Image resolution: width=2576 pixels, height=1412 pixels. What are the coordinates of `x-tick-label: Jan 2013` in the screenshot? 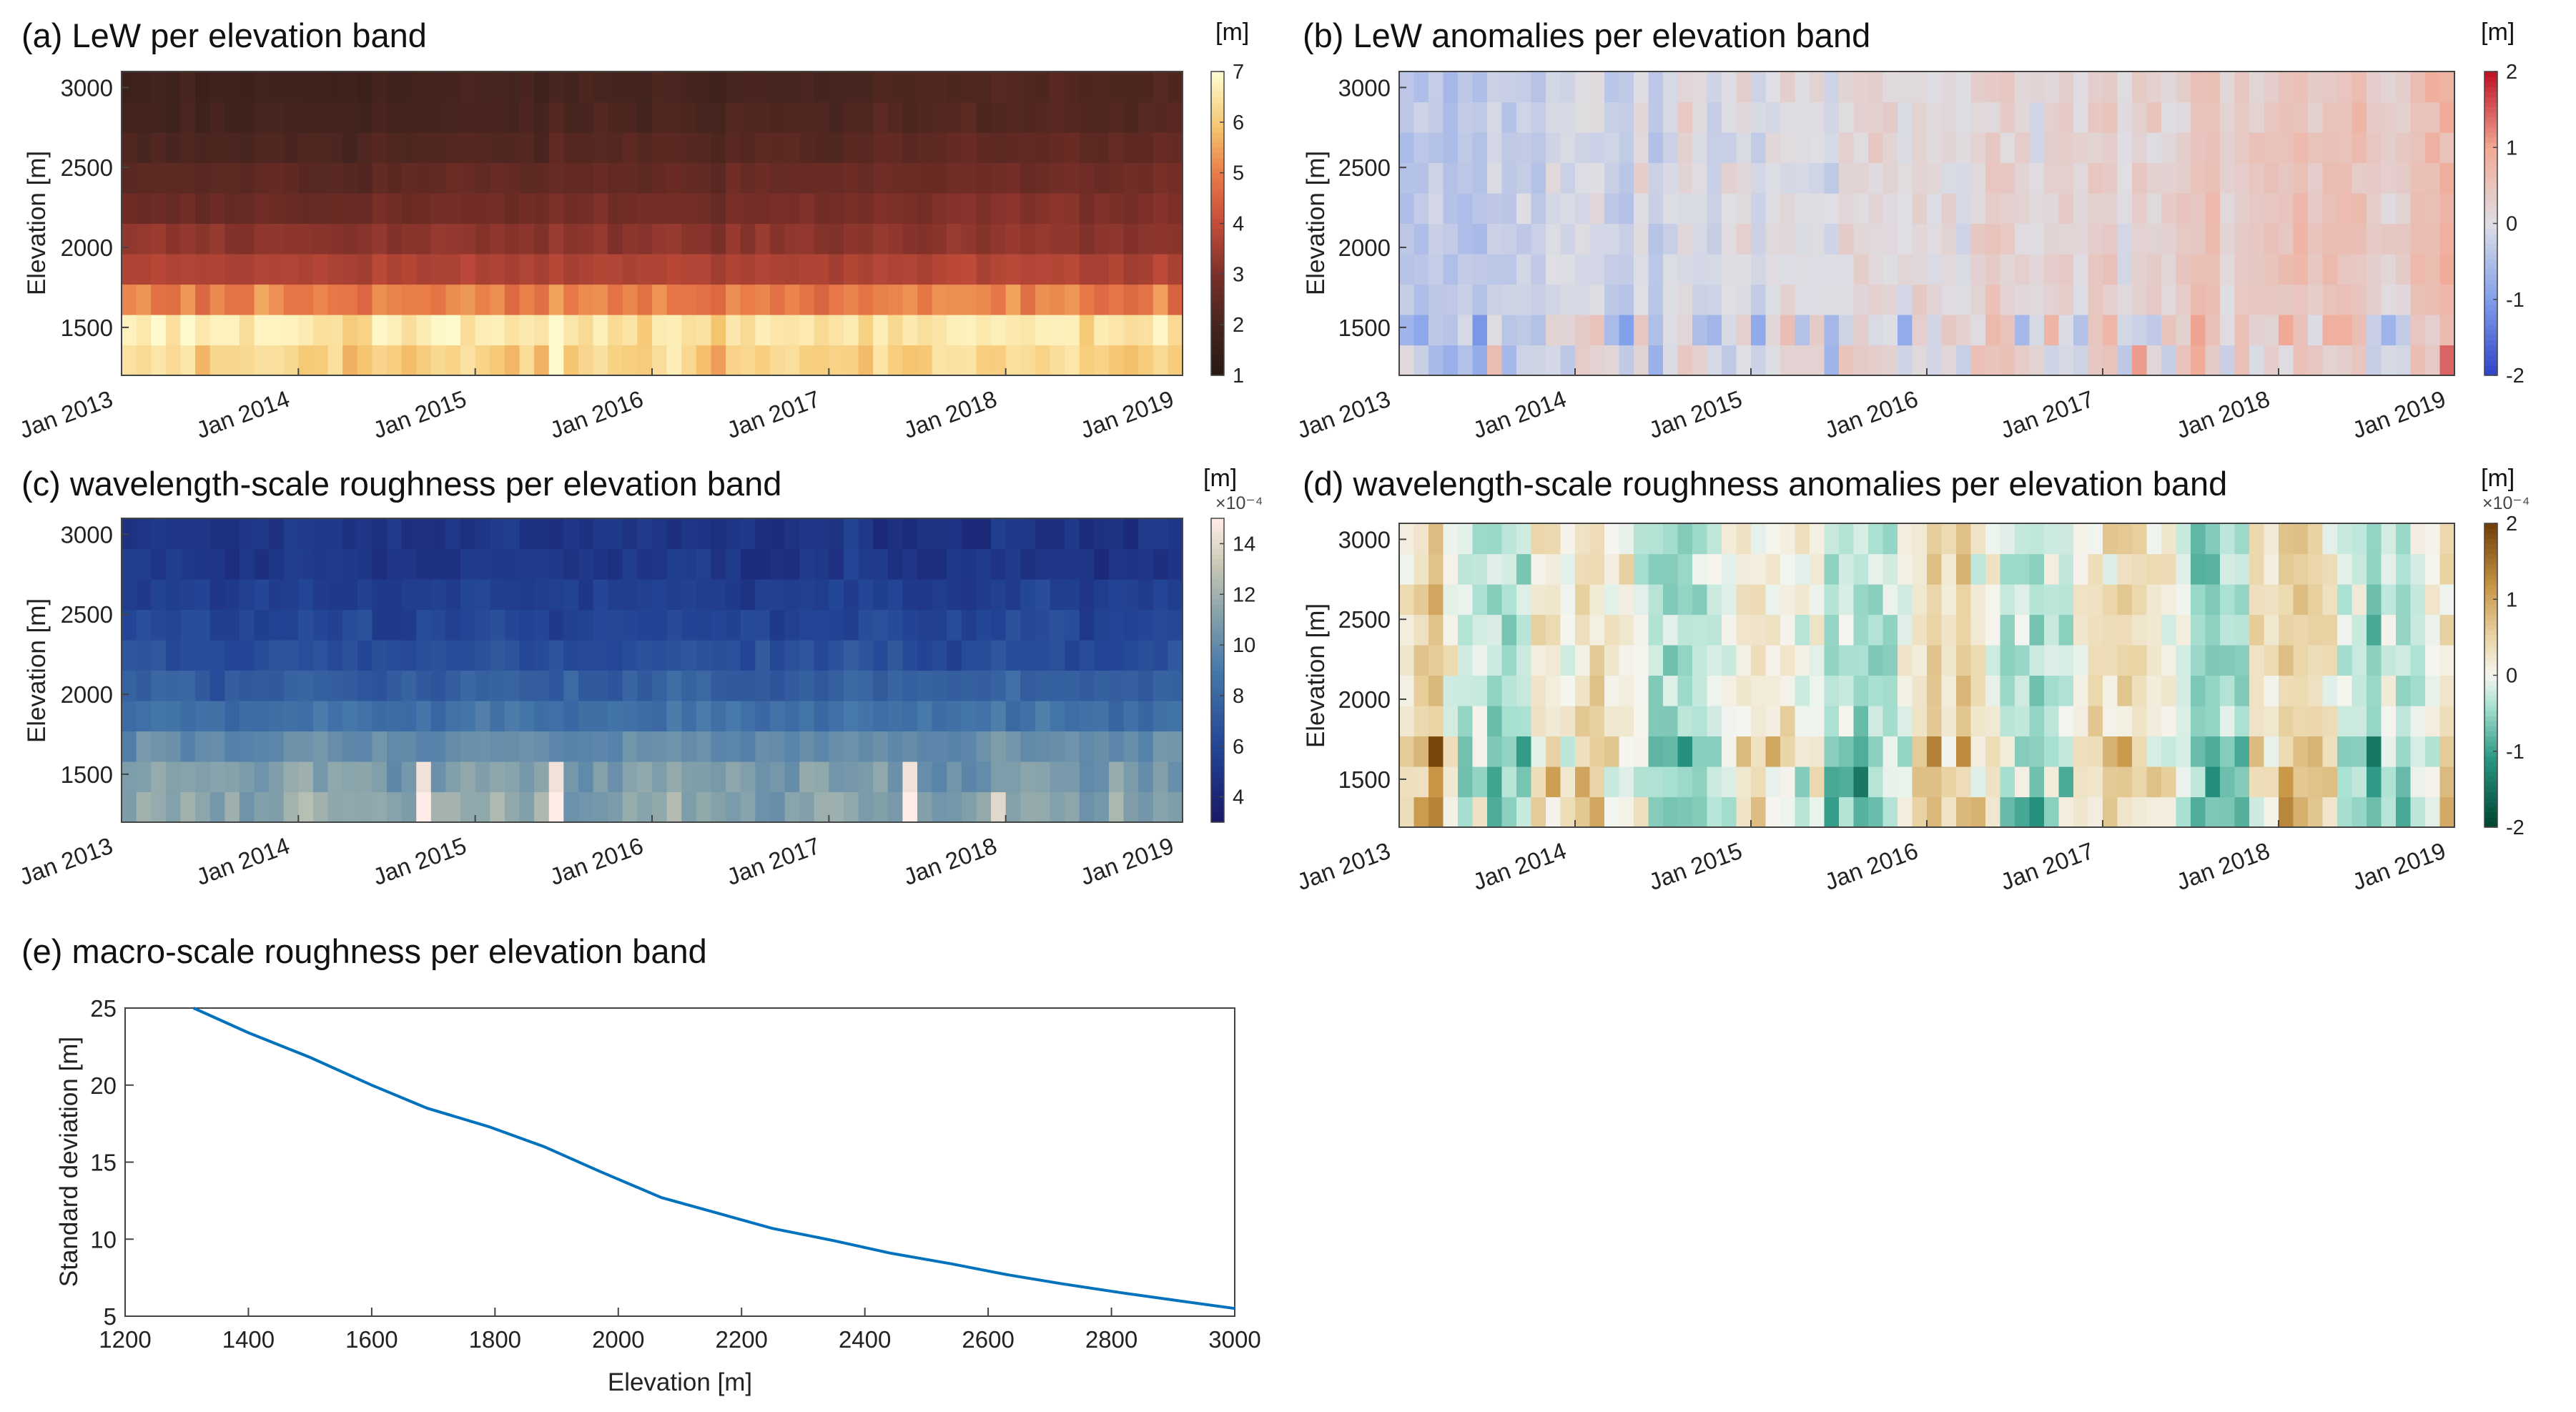 It's located at (1343, 414).